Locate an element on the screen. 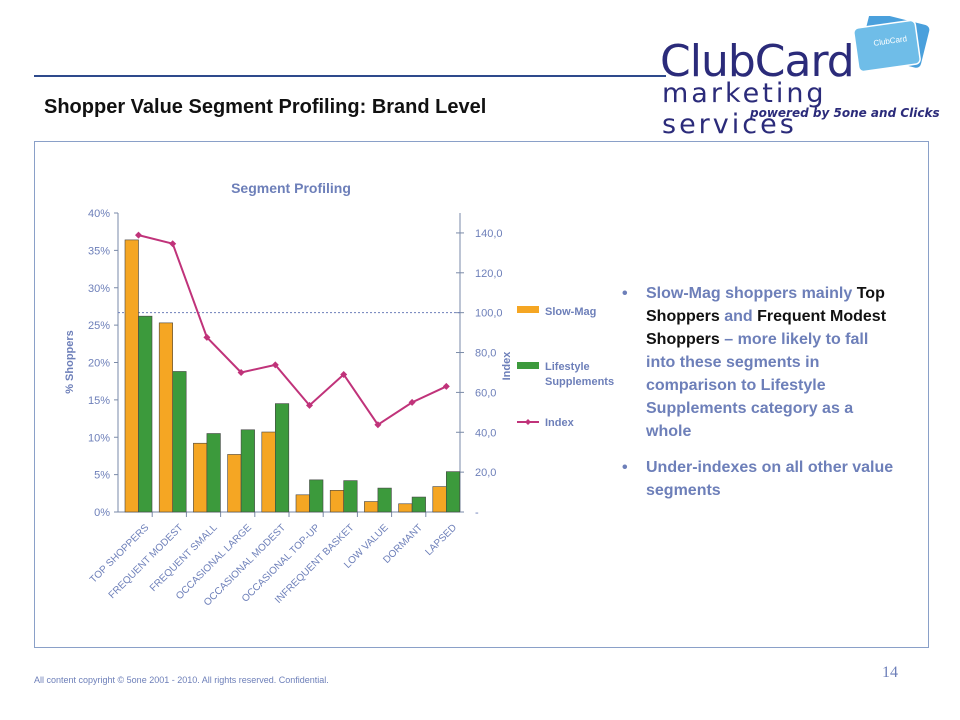 This screenshot has height=720, width=960. left-tick-label: 40% is located at coordinates (99, 214).